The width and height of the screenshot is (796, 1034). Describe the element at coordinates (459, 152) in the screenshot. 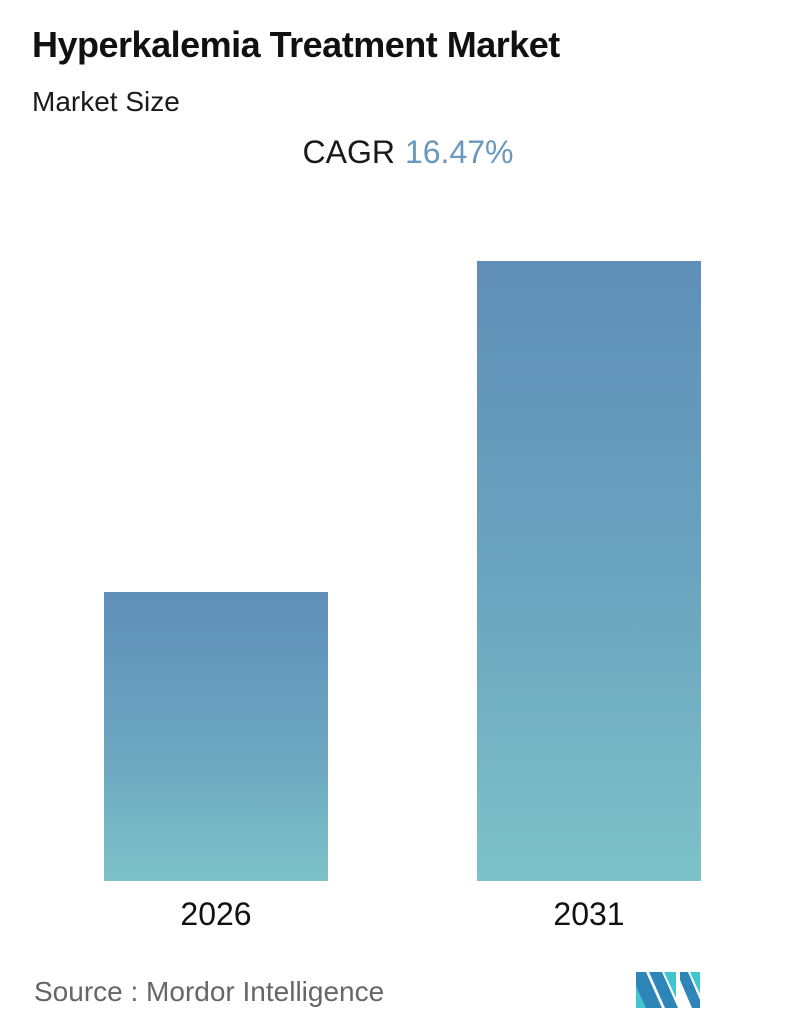

I see `cagr-value: 16.47%` at that location.